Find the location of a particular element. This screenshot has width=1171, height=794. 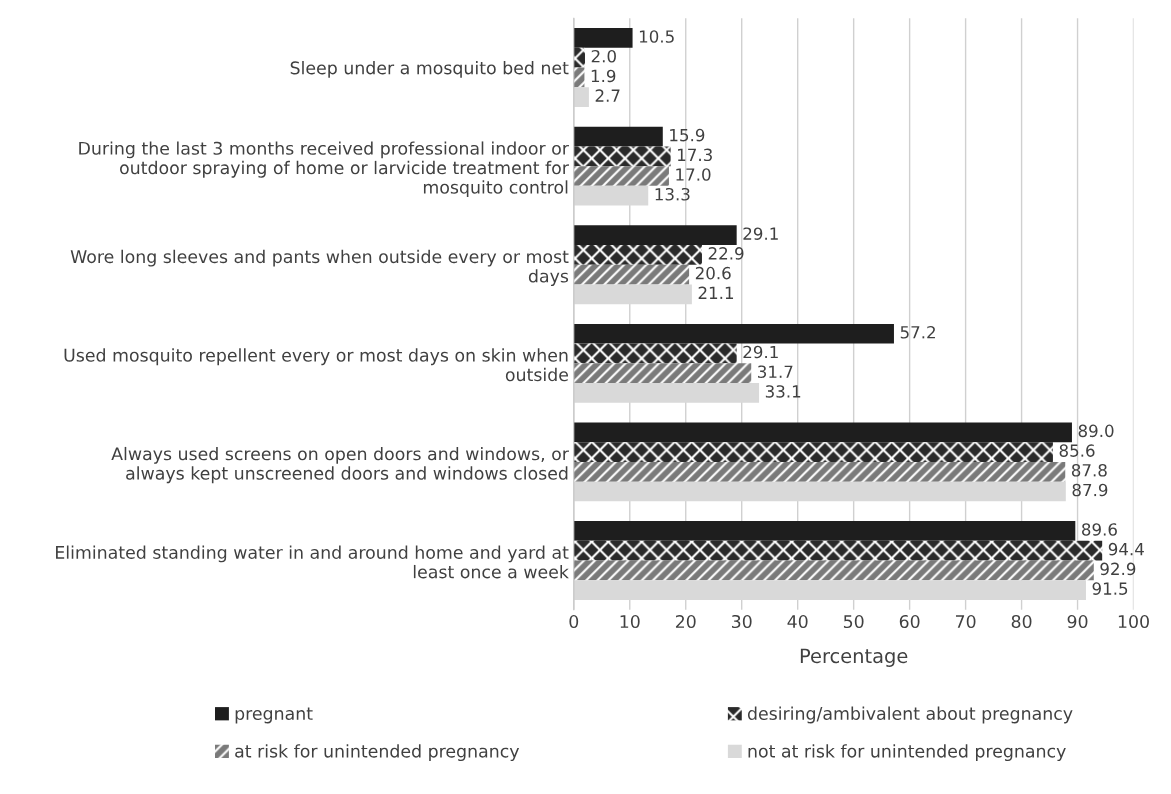

x-tick-label: 50 is located at coordinates (853, 621).